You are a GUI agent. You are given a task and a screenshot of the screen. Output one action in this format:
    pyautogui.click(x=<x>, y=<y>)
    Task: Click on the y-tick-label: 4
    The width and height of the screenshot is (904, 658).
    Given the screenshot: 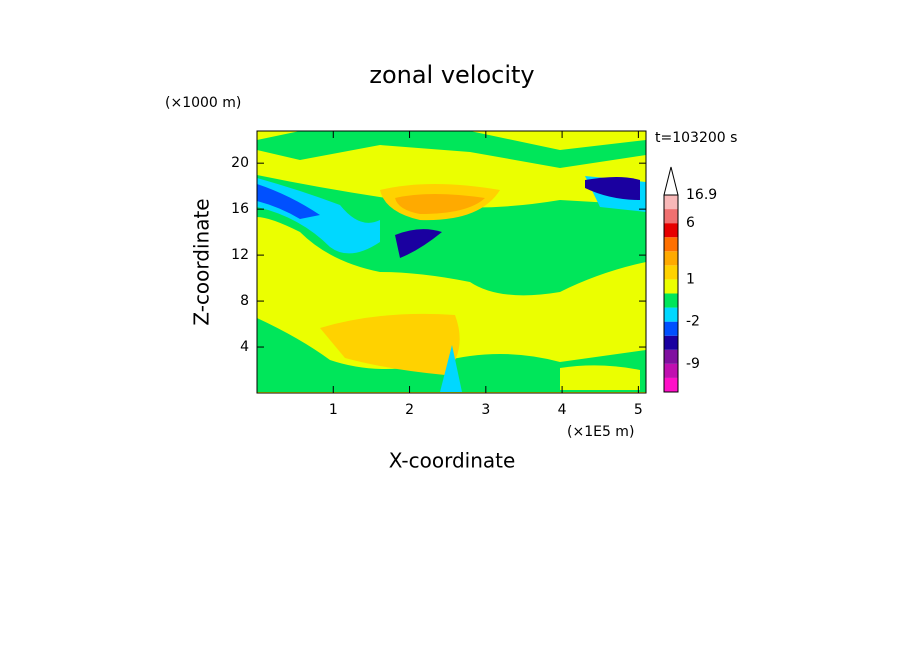 What is the action you would take?
    pyautogui.click(x=244, y=347)
    